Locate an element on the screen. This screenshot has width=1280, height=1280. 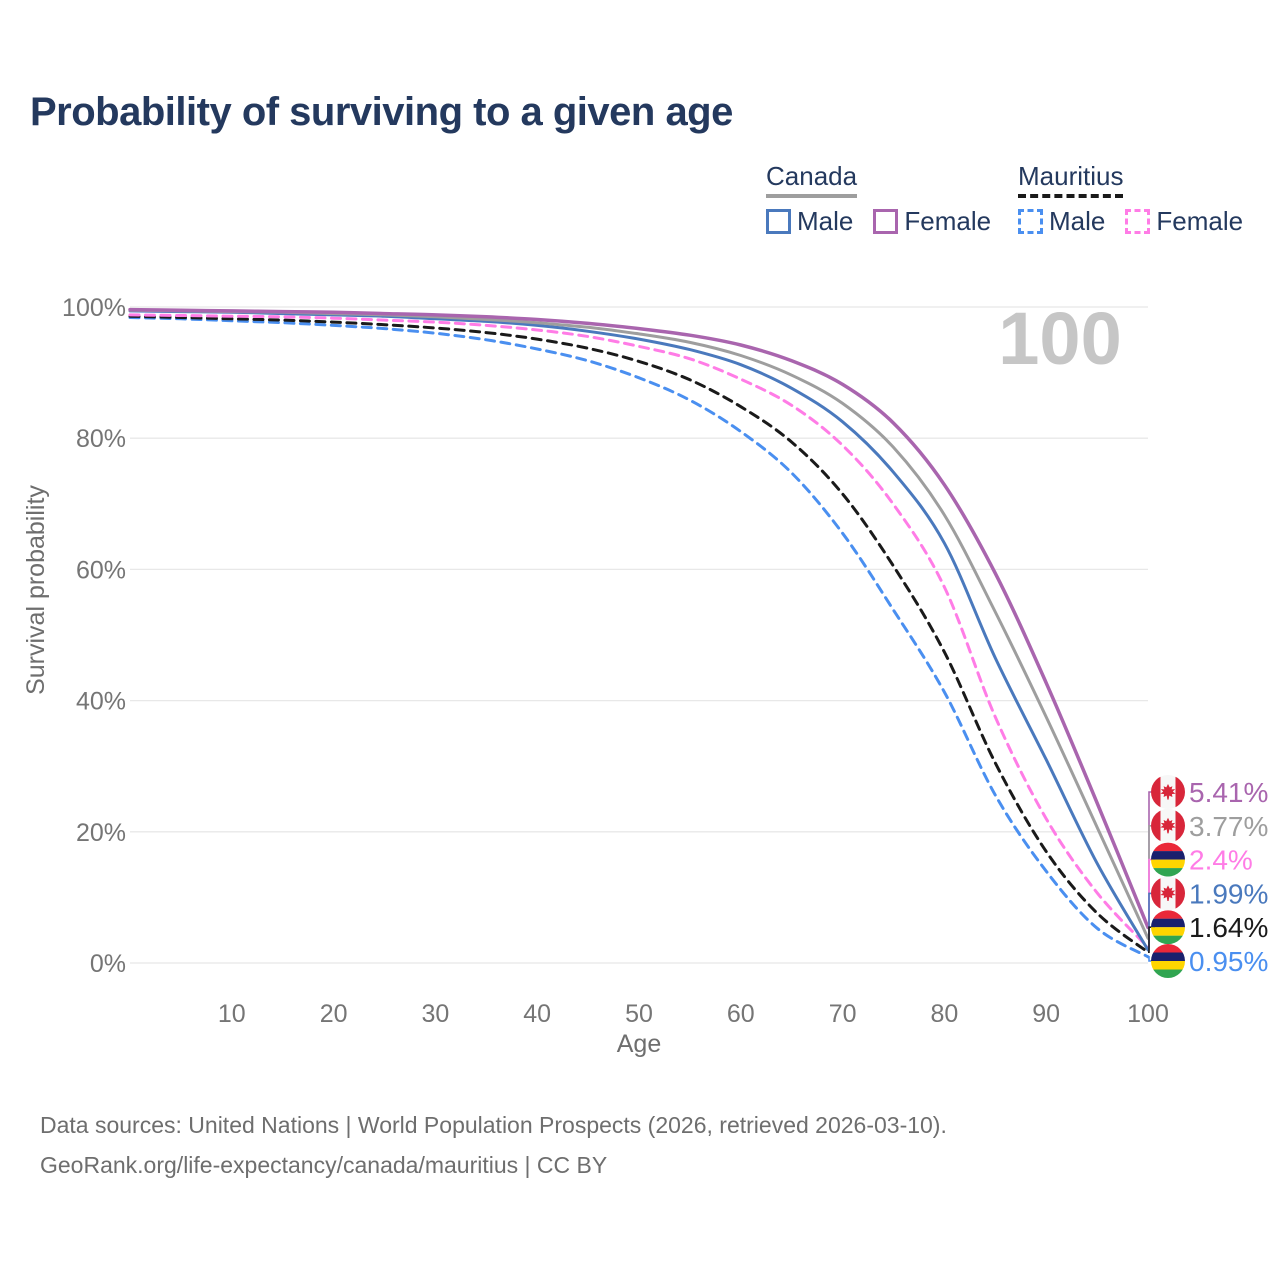
legend-group-mauritius: Mauritius Male Female is located at coordinates (1130, 199).